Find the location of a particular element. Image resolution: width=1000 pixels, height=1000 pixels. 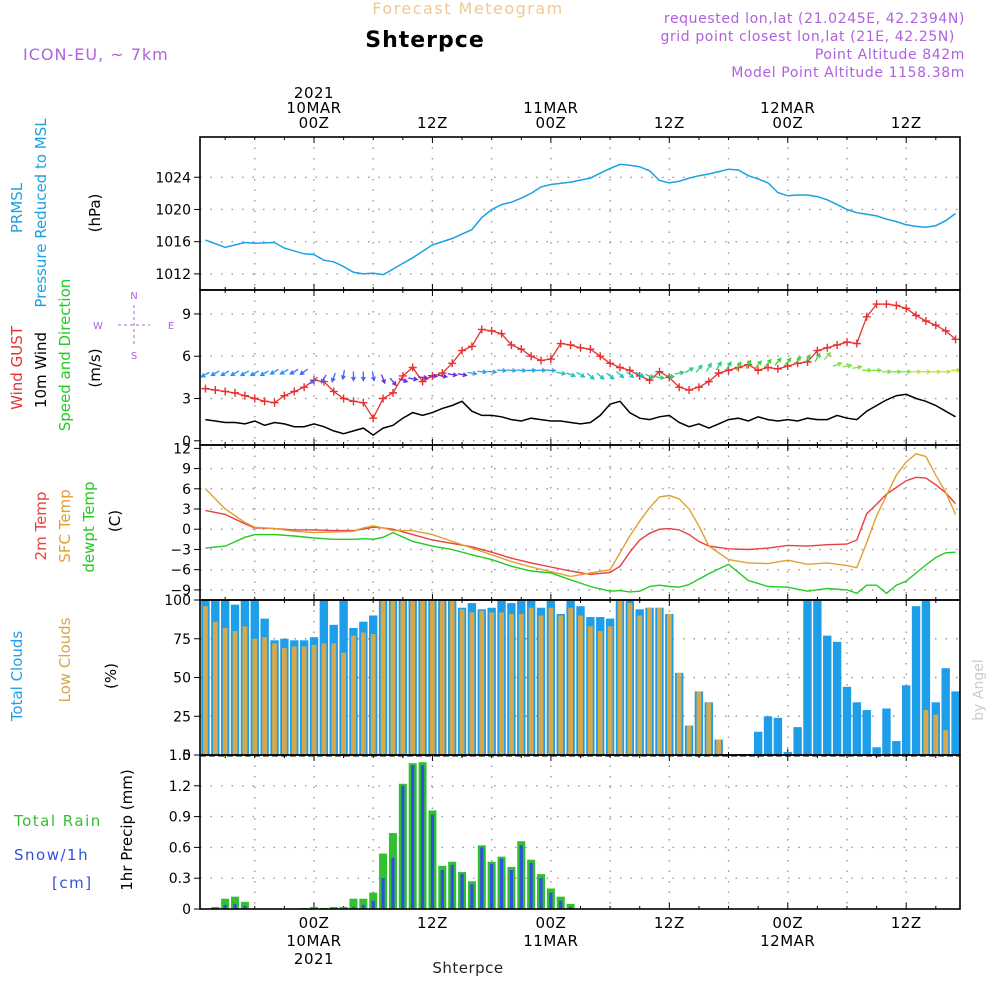

bottom-time-label: 2021 is located at coordinates (314, 959).